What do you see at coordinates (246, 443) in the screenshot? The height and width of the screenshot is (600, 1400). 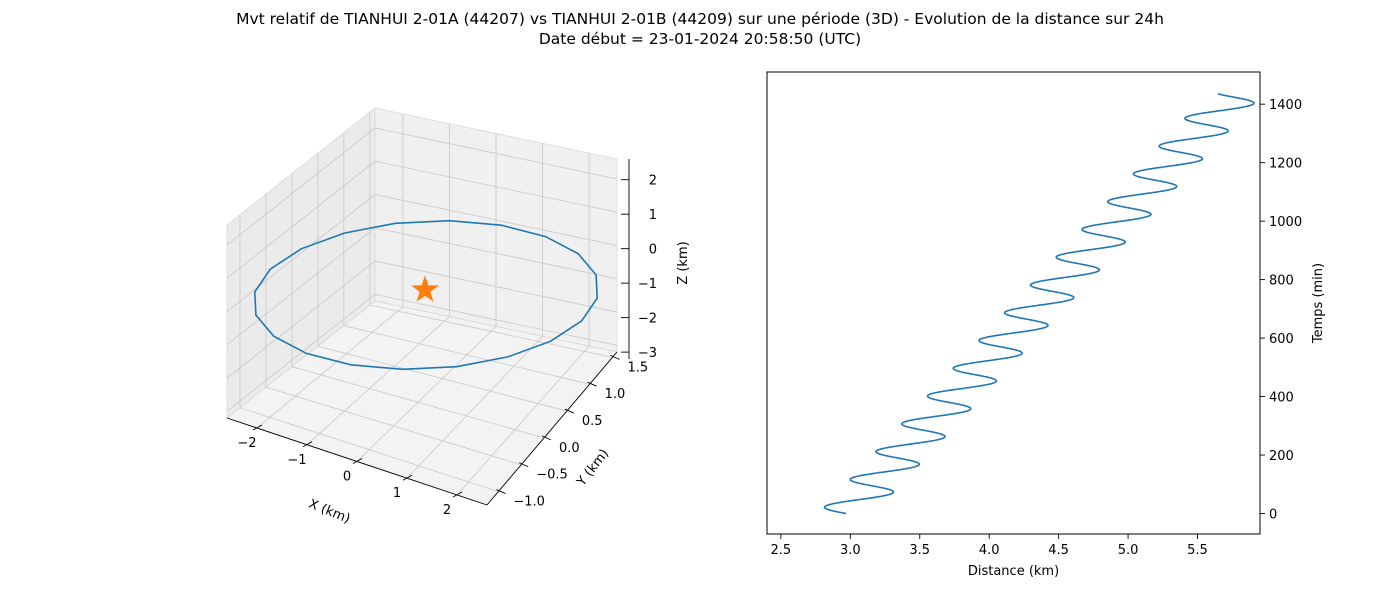 I see `x-tick-label: −2` at bounding box center [246, 443].